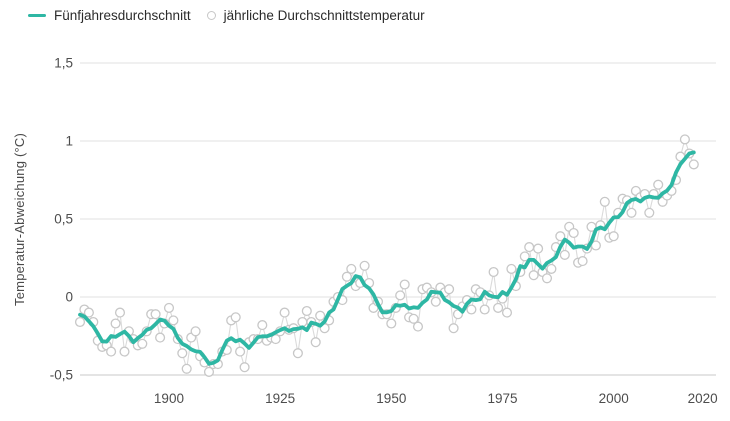  What do you see at coordinates (614, 398) in the screenshot?
I see `x-tick-label: 2000` at bounding box center [614, 398].